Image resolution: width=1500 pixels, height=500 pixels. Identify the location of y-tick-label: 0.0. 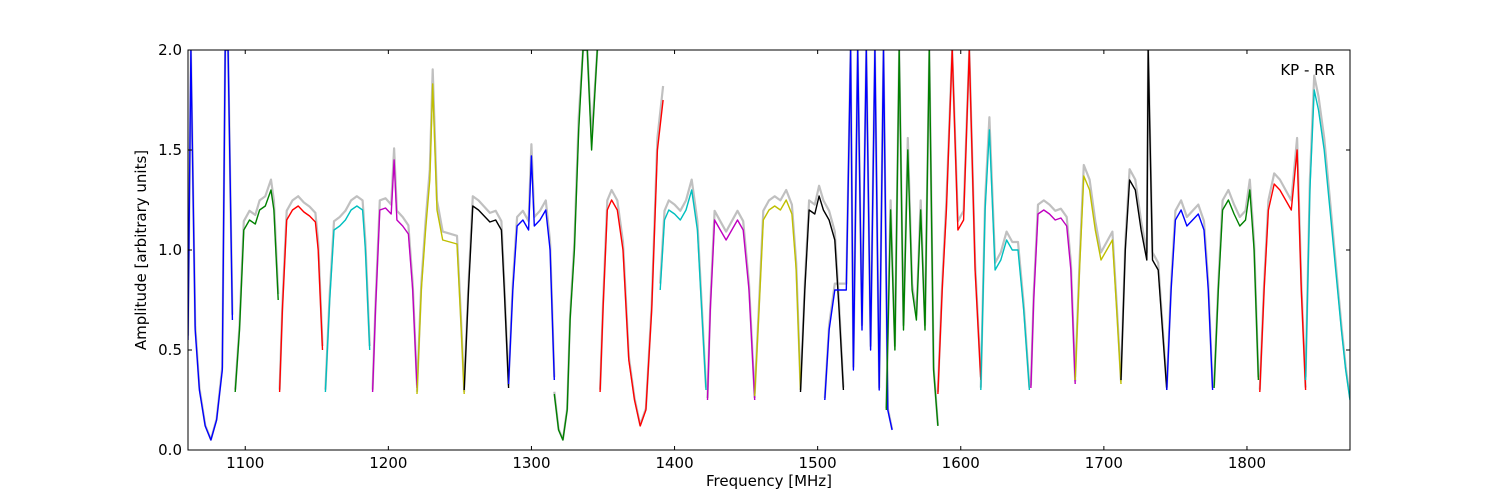
(170, 450).